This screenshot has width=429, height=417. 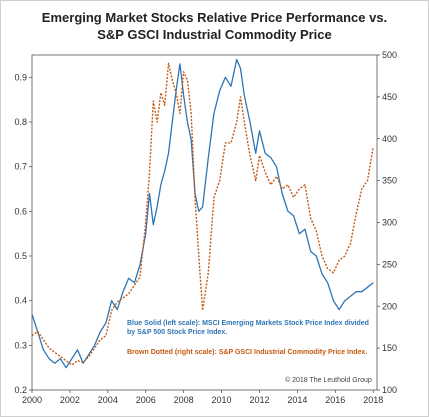 What do you see at coordinates (70, 400) in the screenshot?
I see `x-tick-label: 2002` at bounding box center [70, 400].